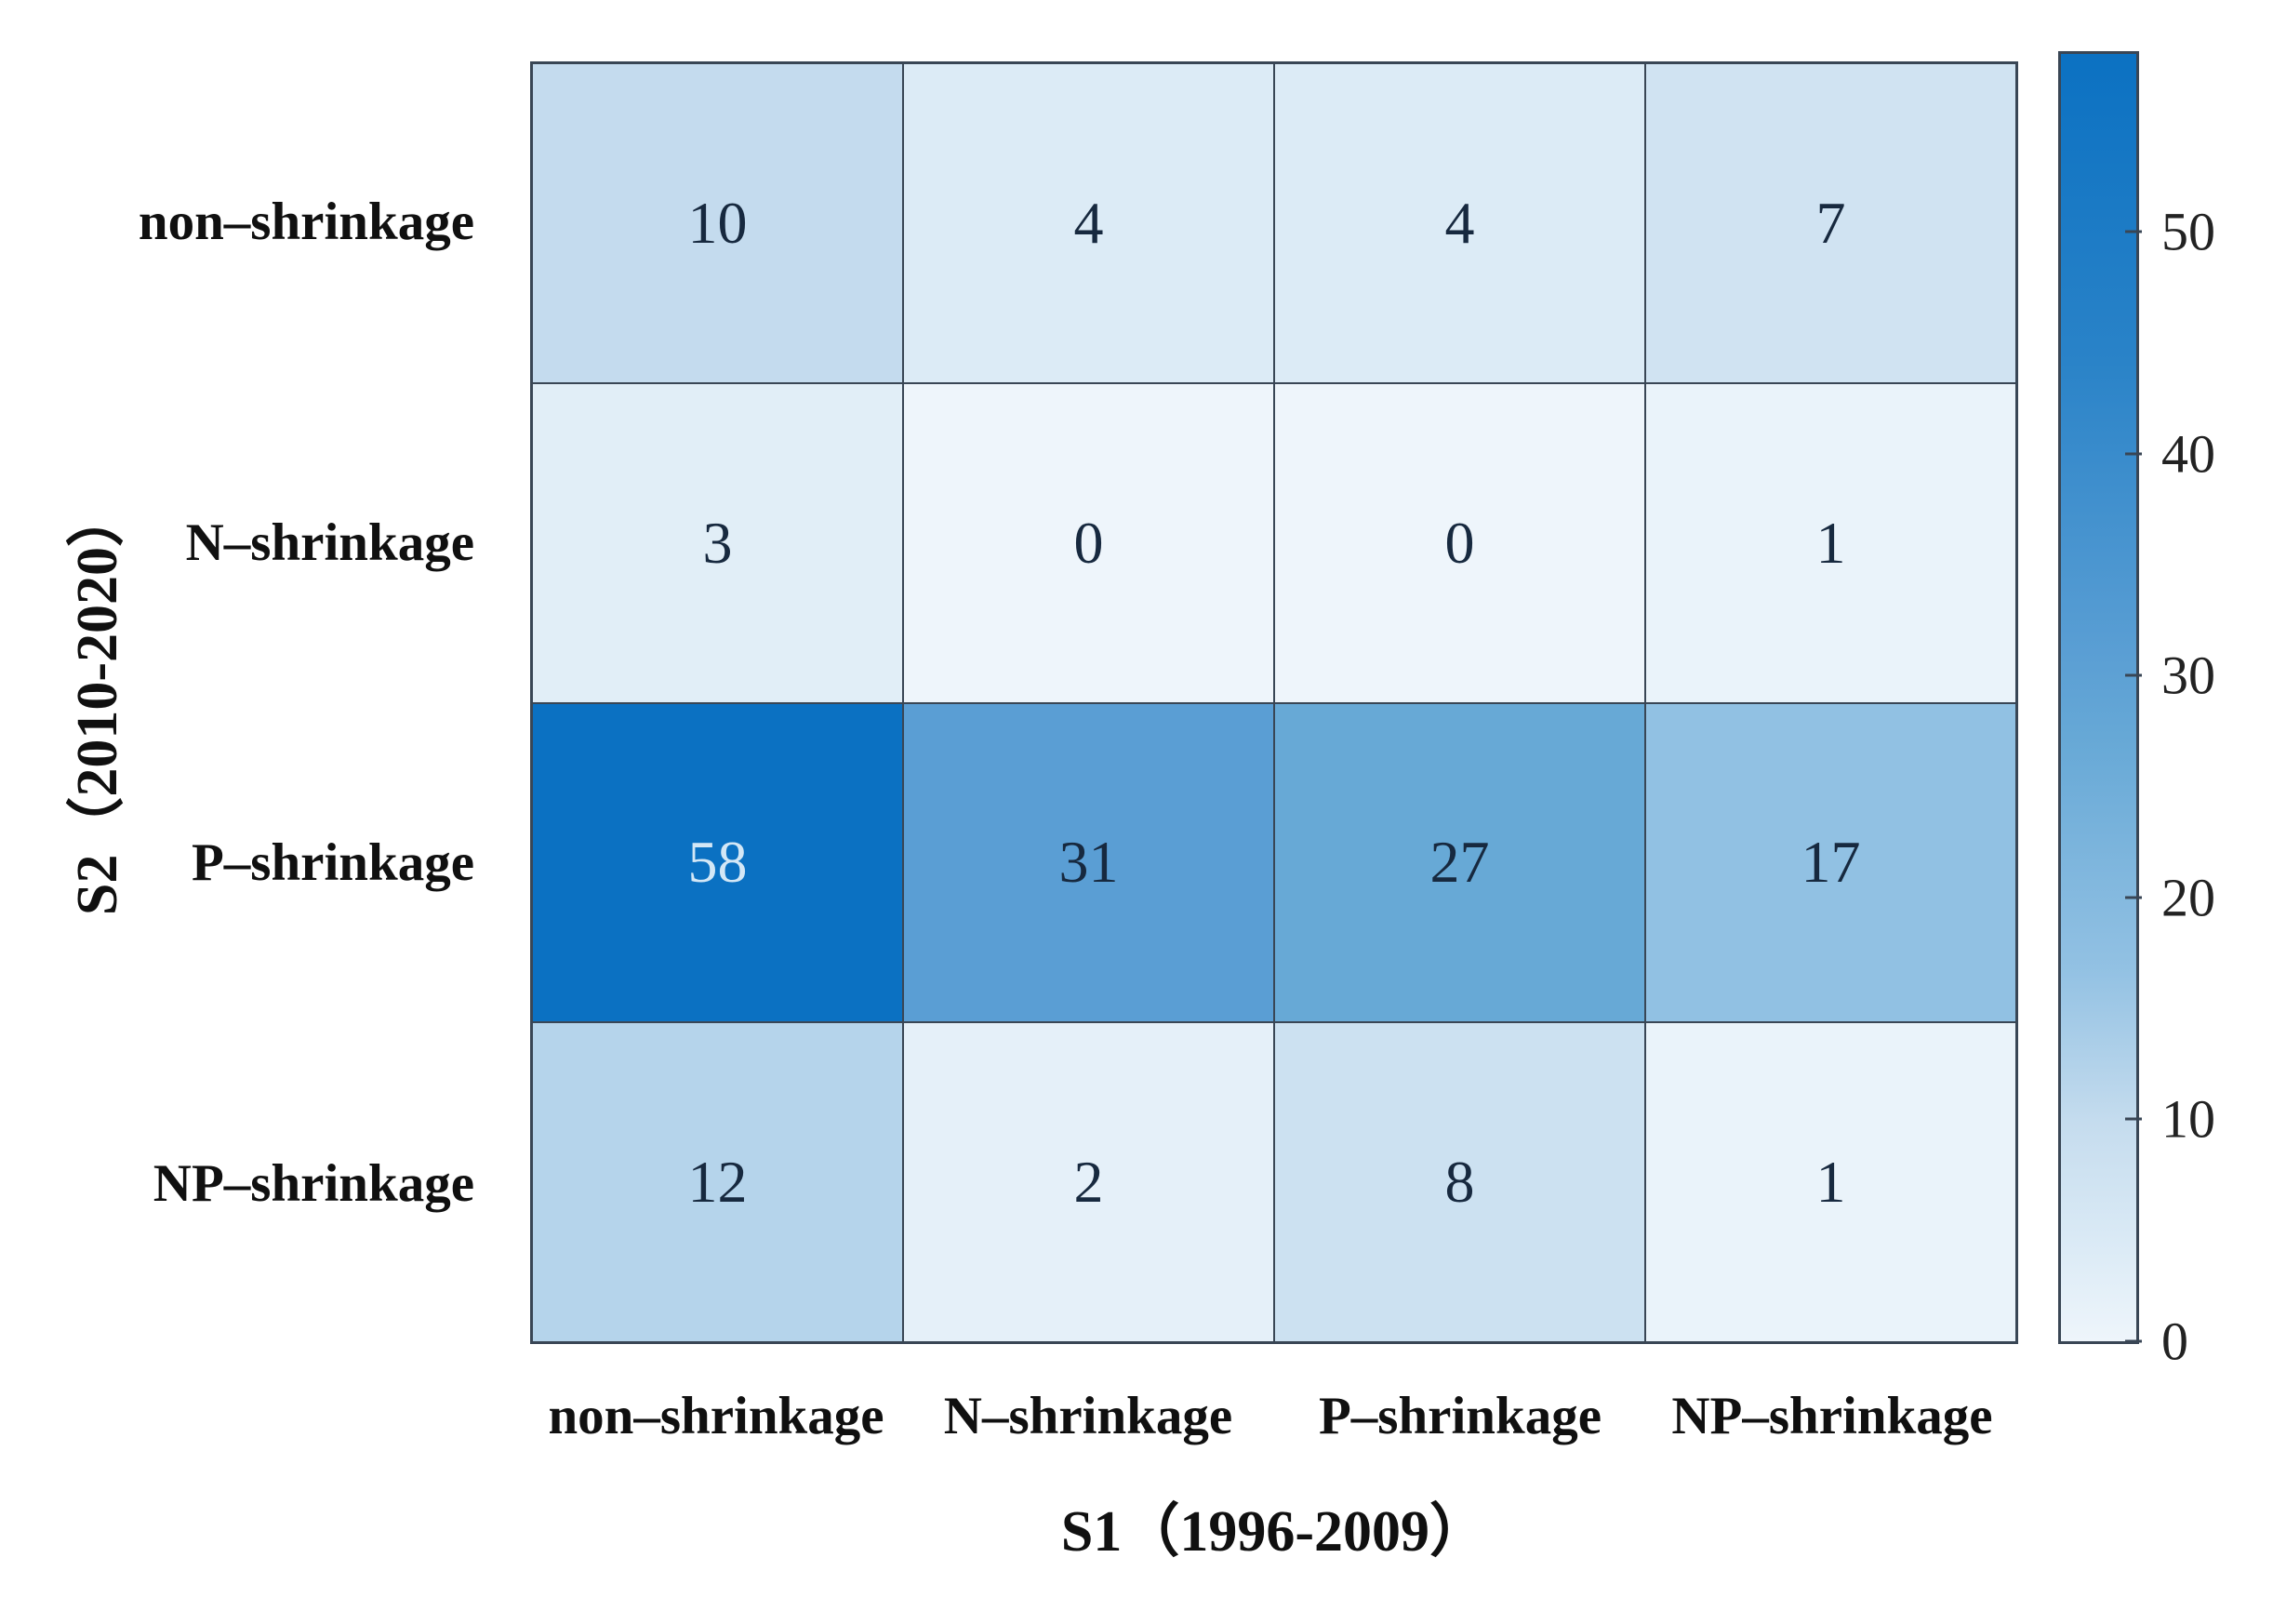  What do you see at coordinates (332, 863) in the screenshot?
I see `y-tick-label: P–shrinkage` at bounding box center [332, 863].